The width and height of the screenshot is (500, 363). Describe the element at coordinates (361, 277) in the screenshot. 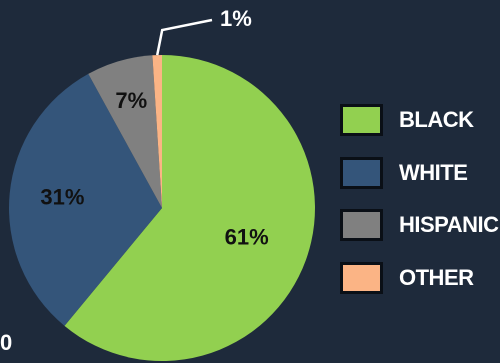

I see `legend-swatch-other` at that location.